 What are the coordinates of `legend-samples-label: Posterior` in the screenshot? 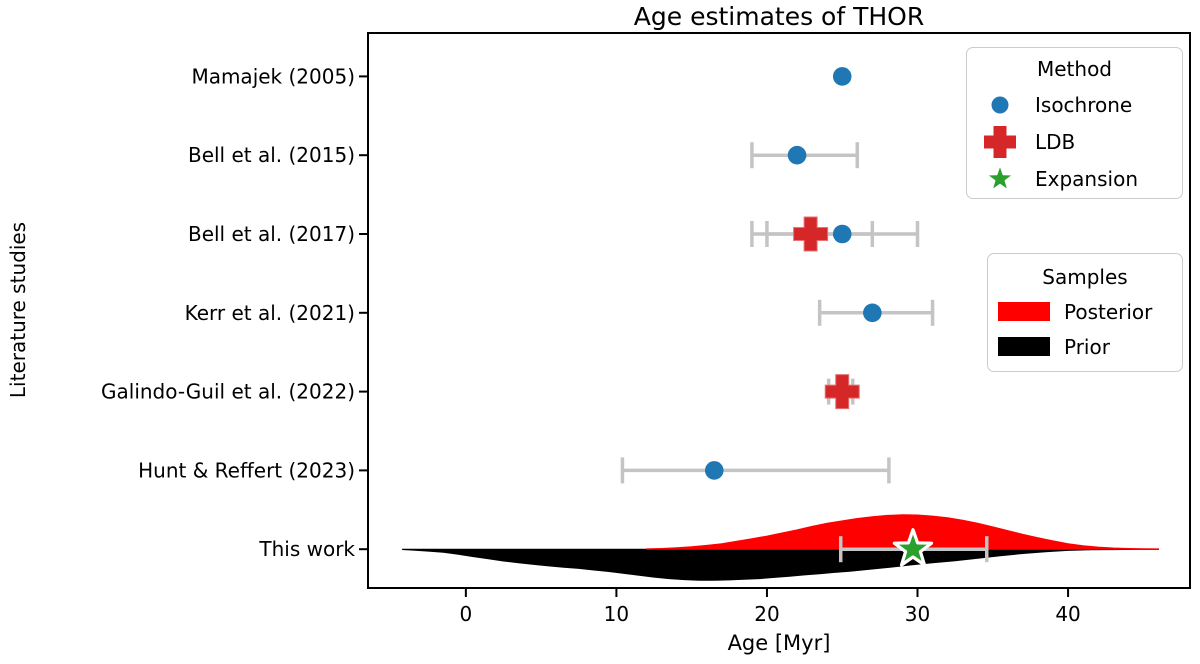 It's located at (1108, 311).